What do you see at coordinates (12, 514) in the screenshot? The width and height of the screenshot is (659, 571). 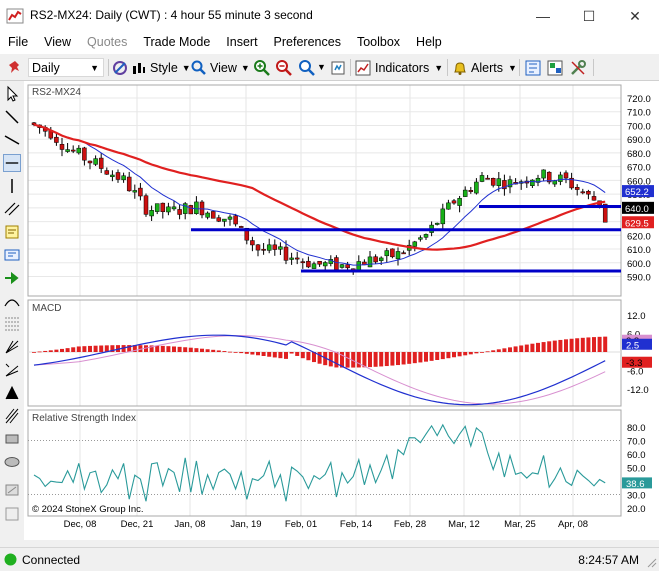 I see `delete-drawings-icon` at bounding box center [12, 514].